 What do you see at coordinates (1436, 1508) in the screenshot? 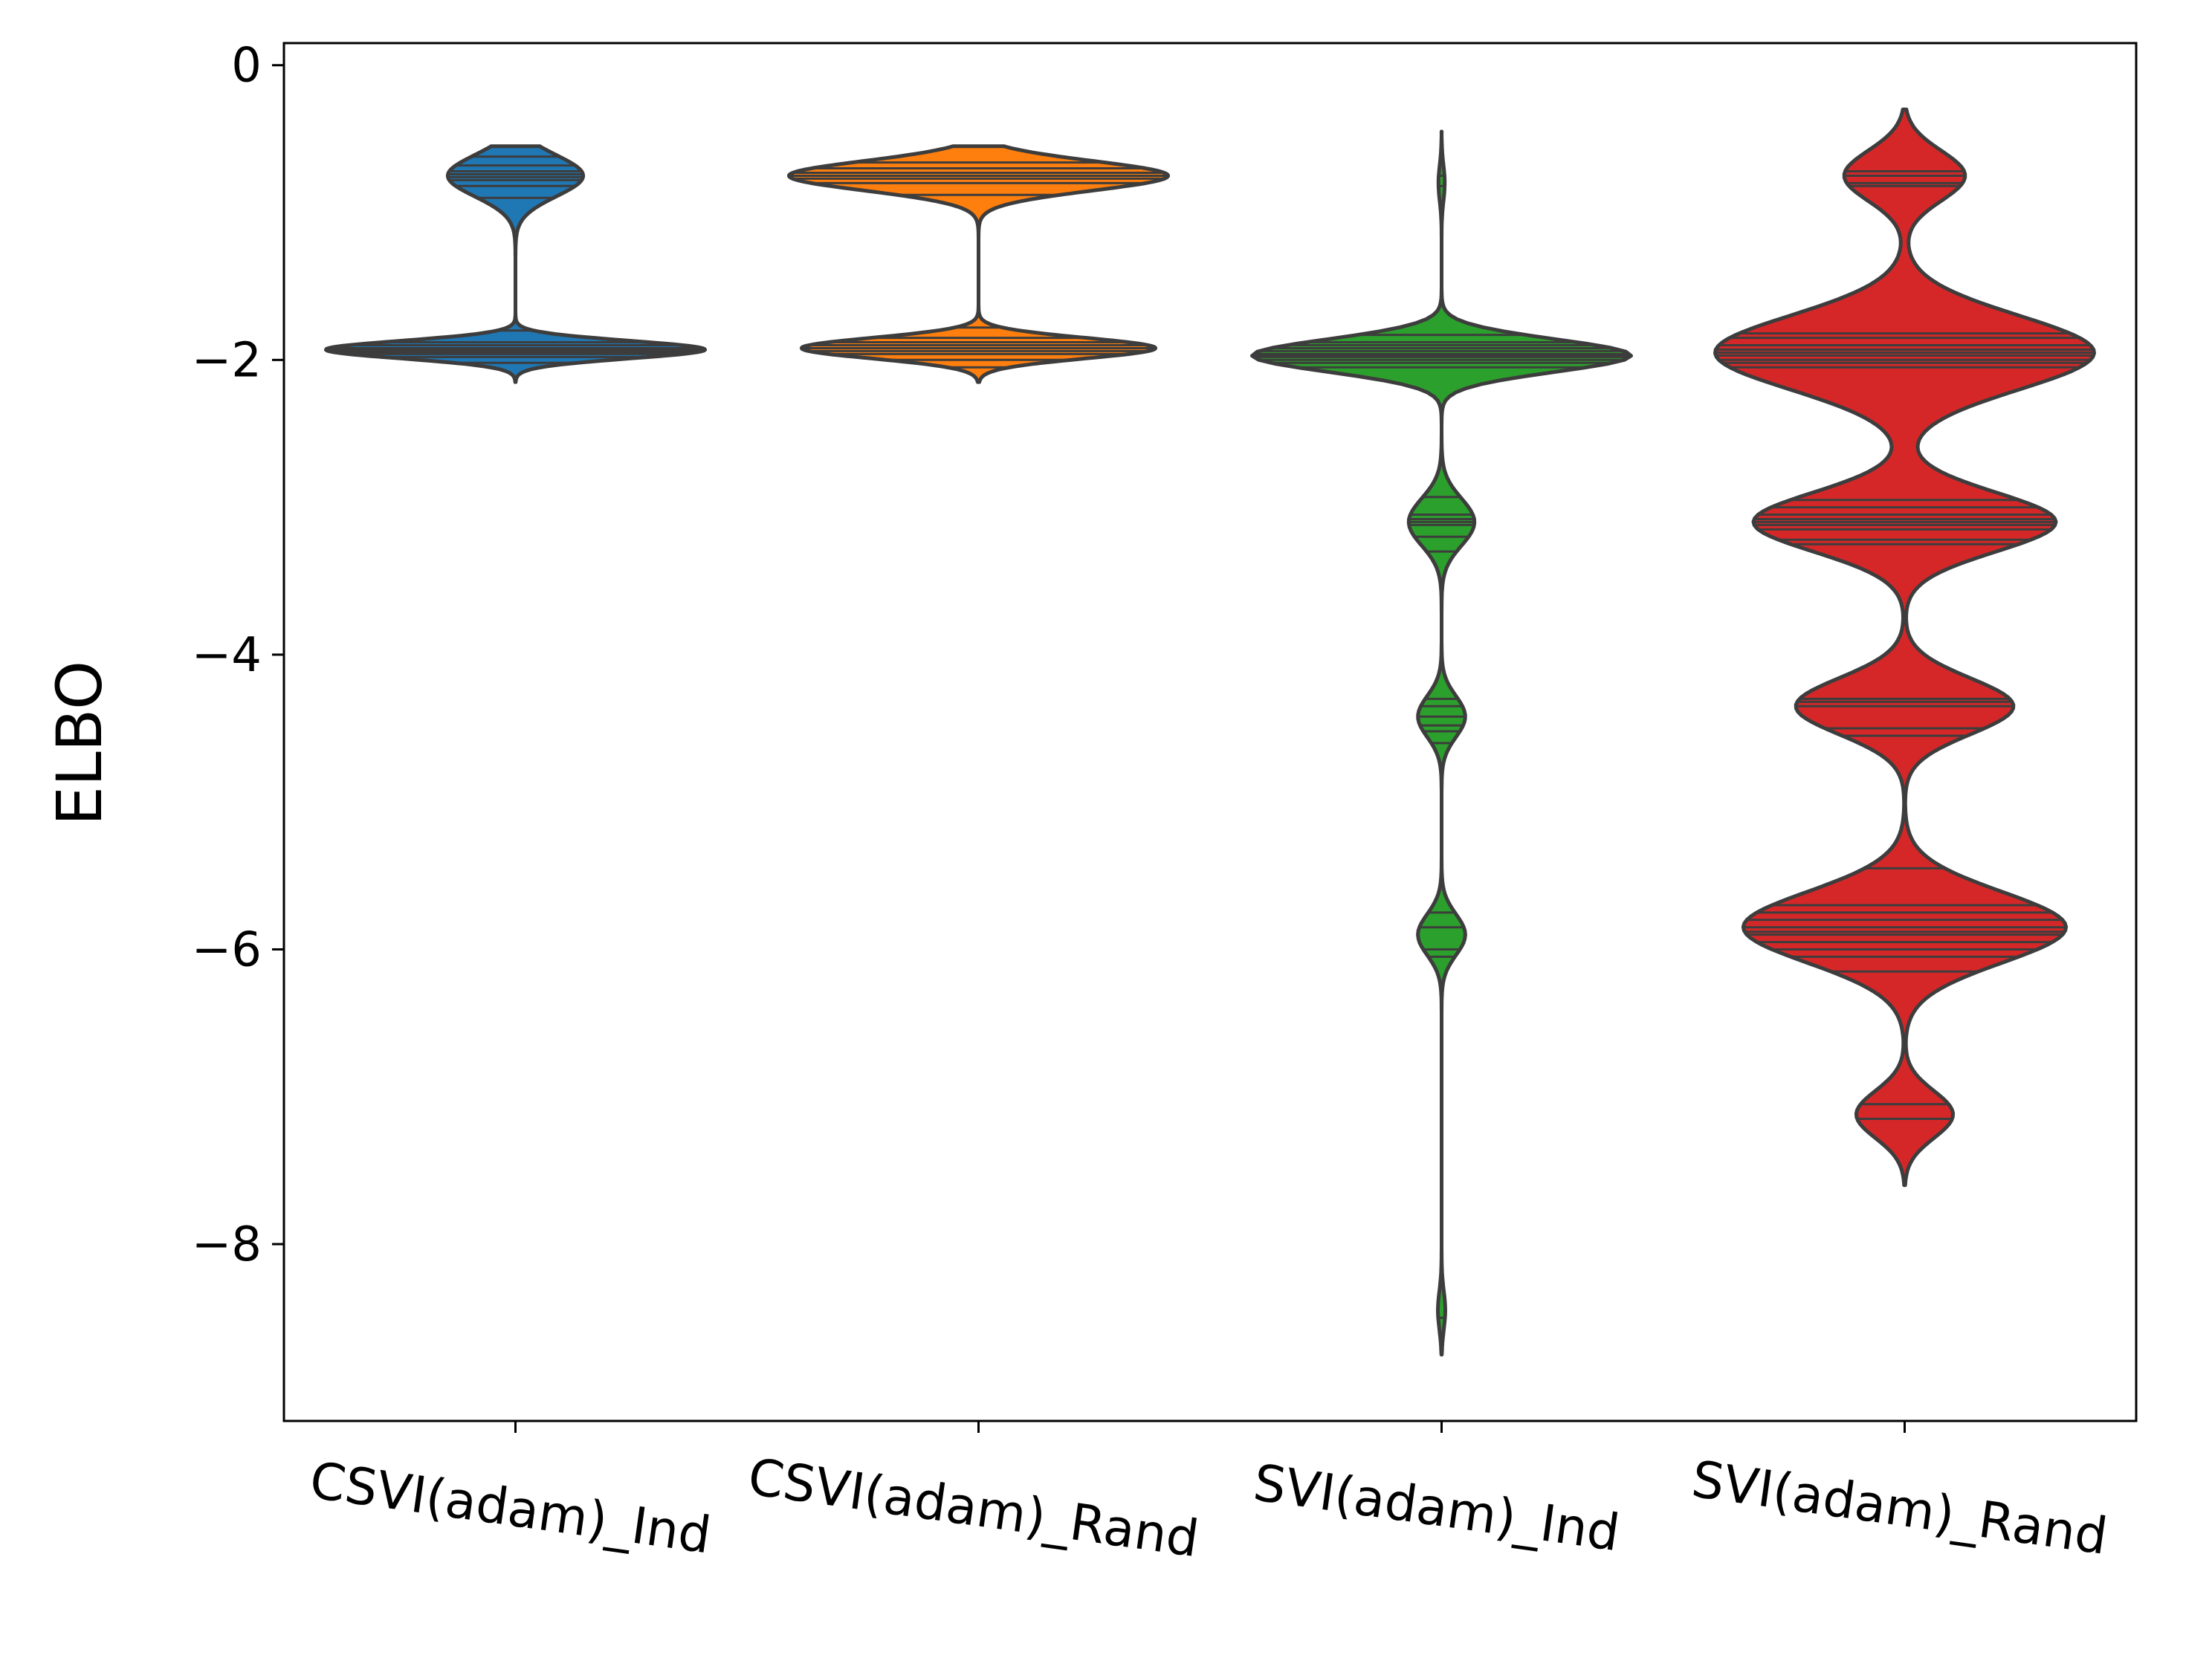
I see `x-tick-label: SVI(adam)_Ind` at bounding box center [1436, 1508].